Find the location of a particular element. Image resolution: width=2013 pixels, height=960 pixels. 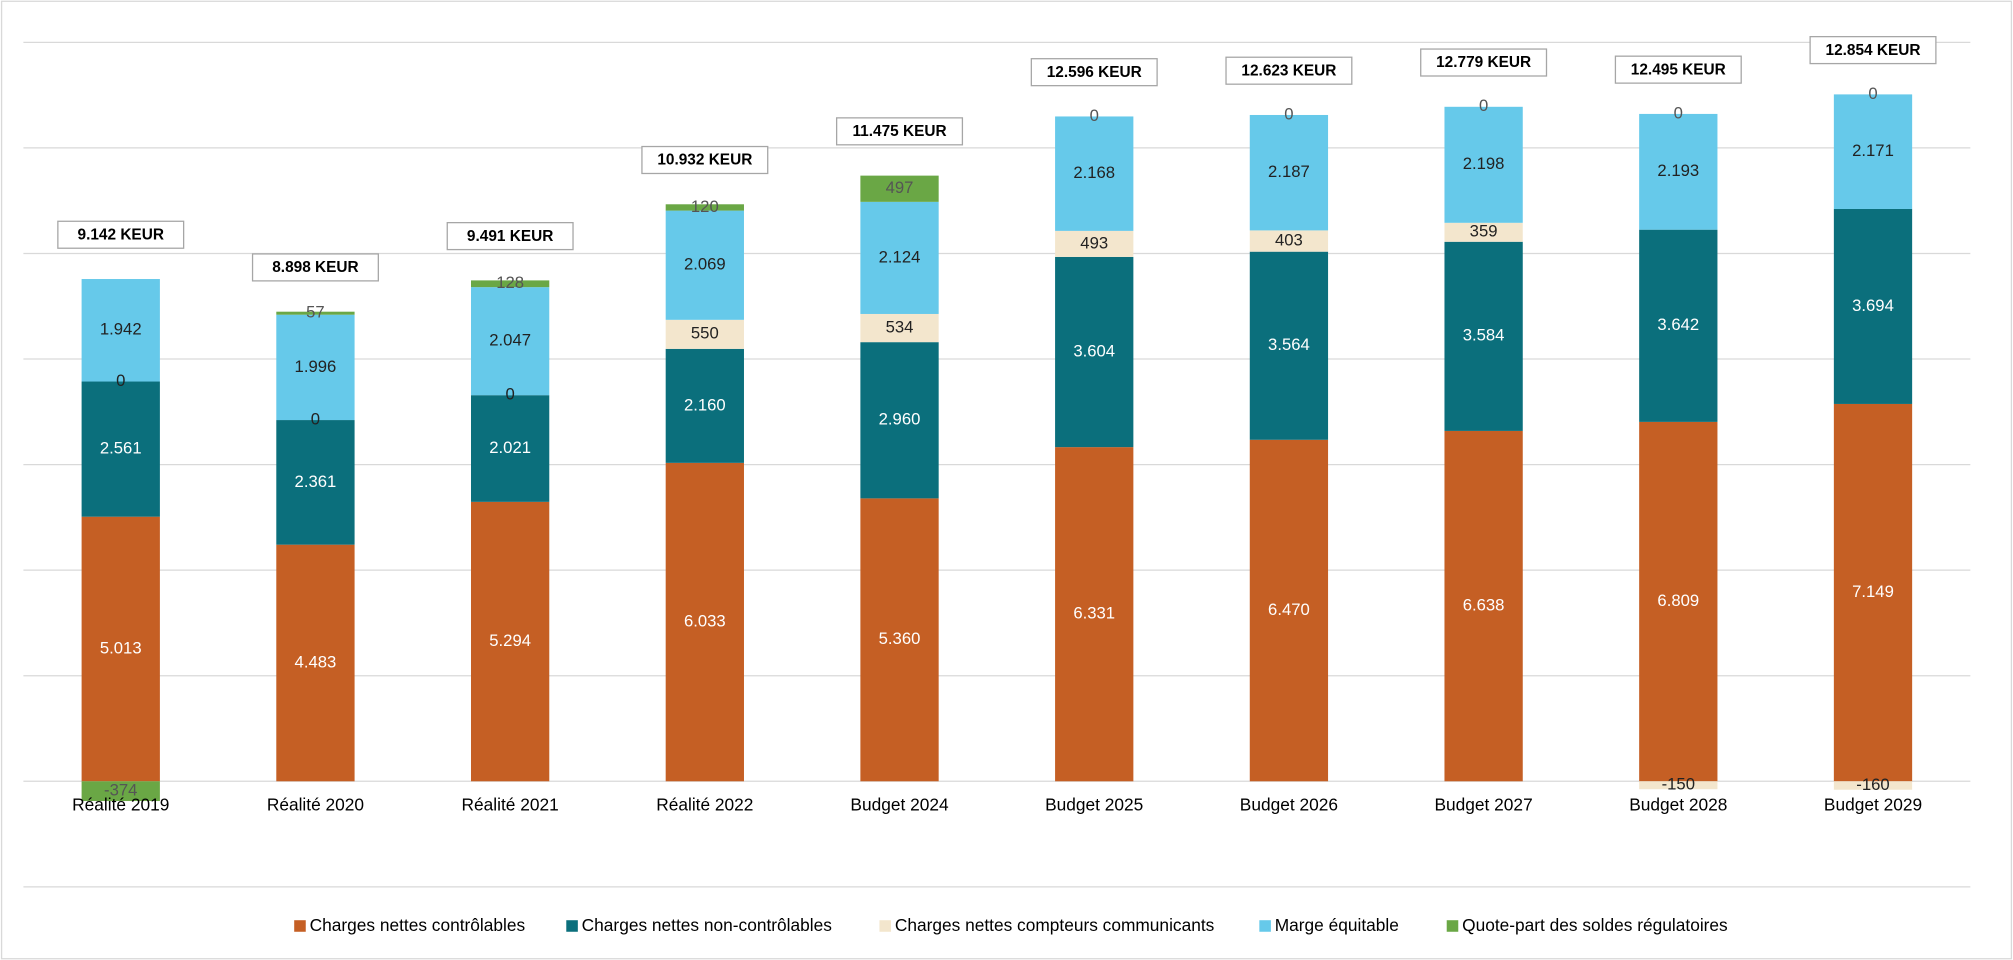

value-label: 128 is located at coordinates (510, 282).